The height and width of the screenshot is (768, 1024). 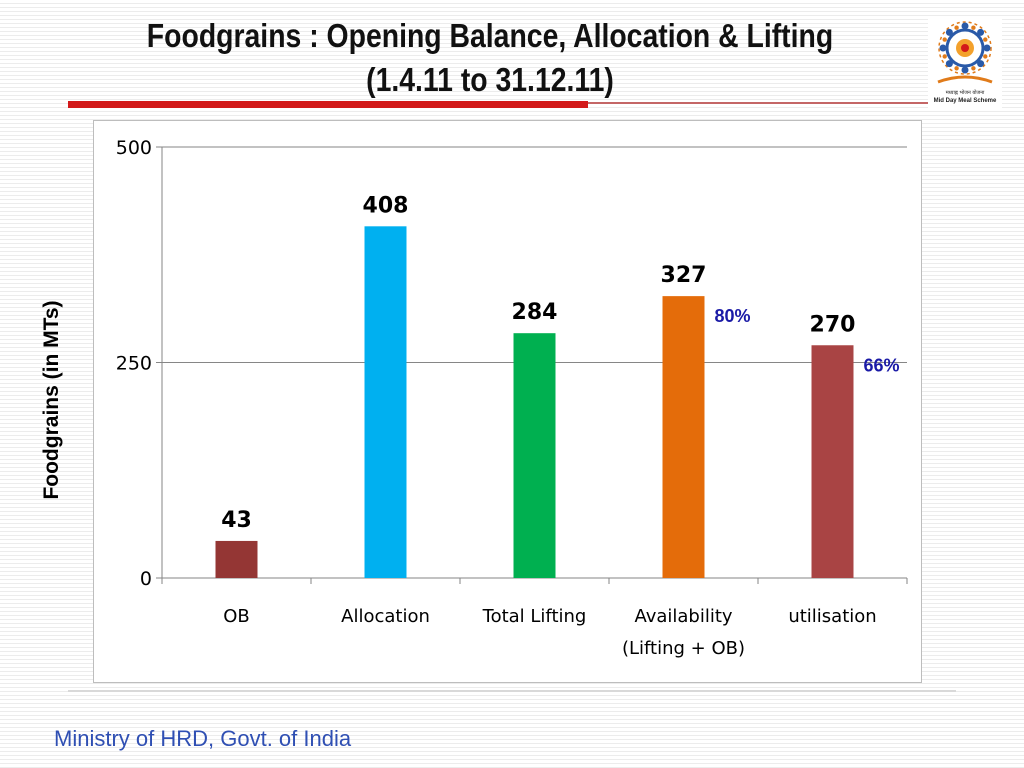 I want to click on title-underline-thin, so click(x=772, y=103).